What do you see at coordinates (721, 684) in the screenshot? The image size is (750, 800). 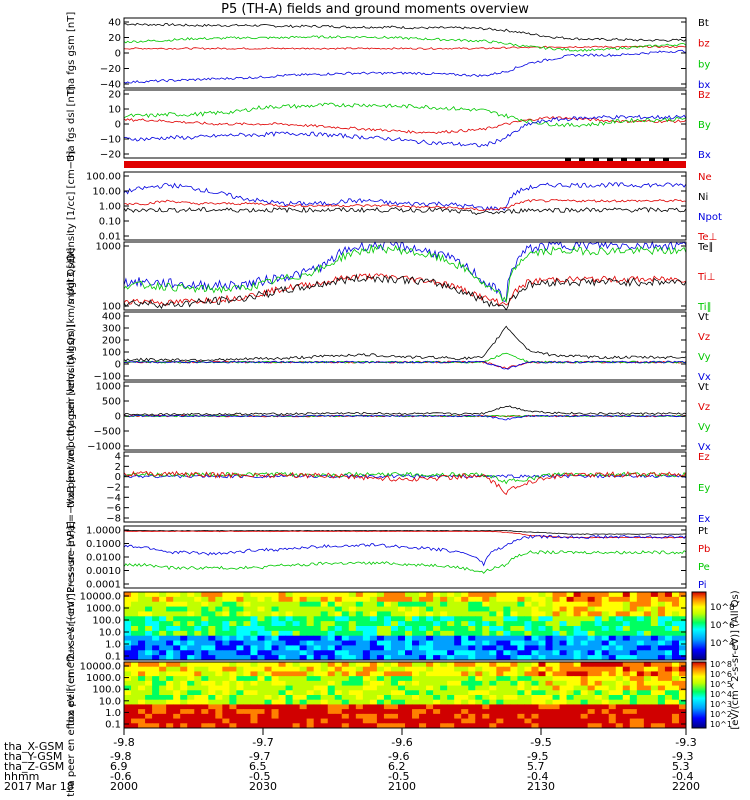 I see `colorbar-tick-label: 10^5` at bounding box center [721, 684].